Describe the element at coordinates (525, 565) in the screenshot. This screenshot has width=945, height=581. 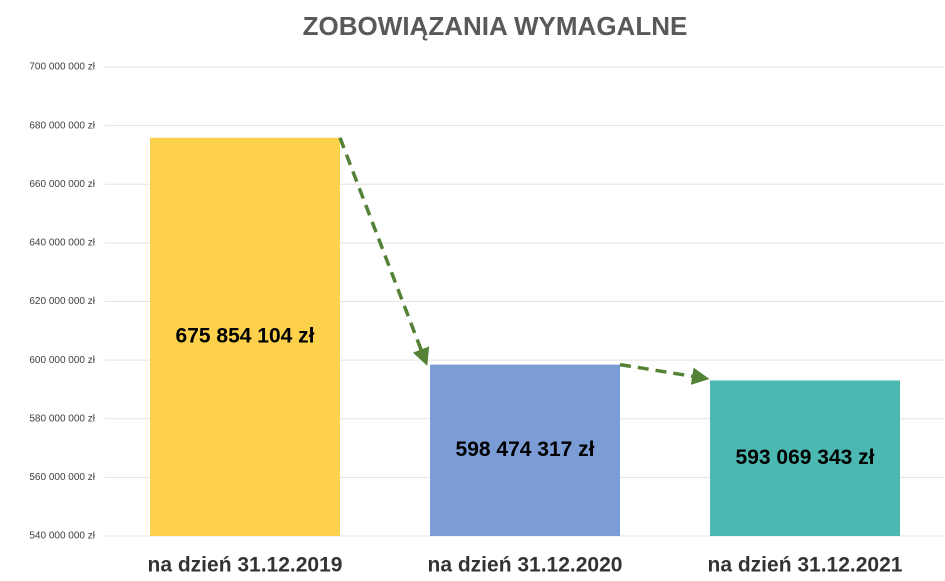
I see `x-tick-label: na dzień 31.12.2020` at that location.